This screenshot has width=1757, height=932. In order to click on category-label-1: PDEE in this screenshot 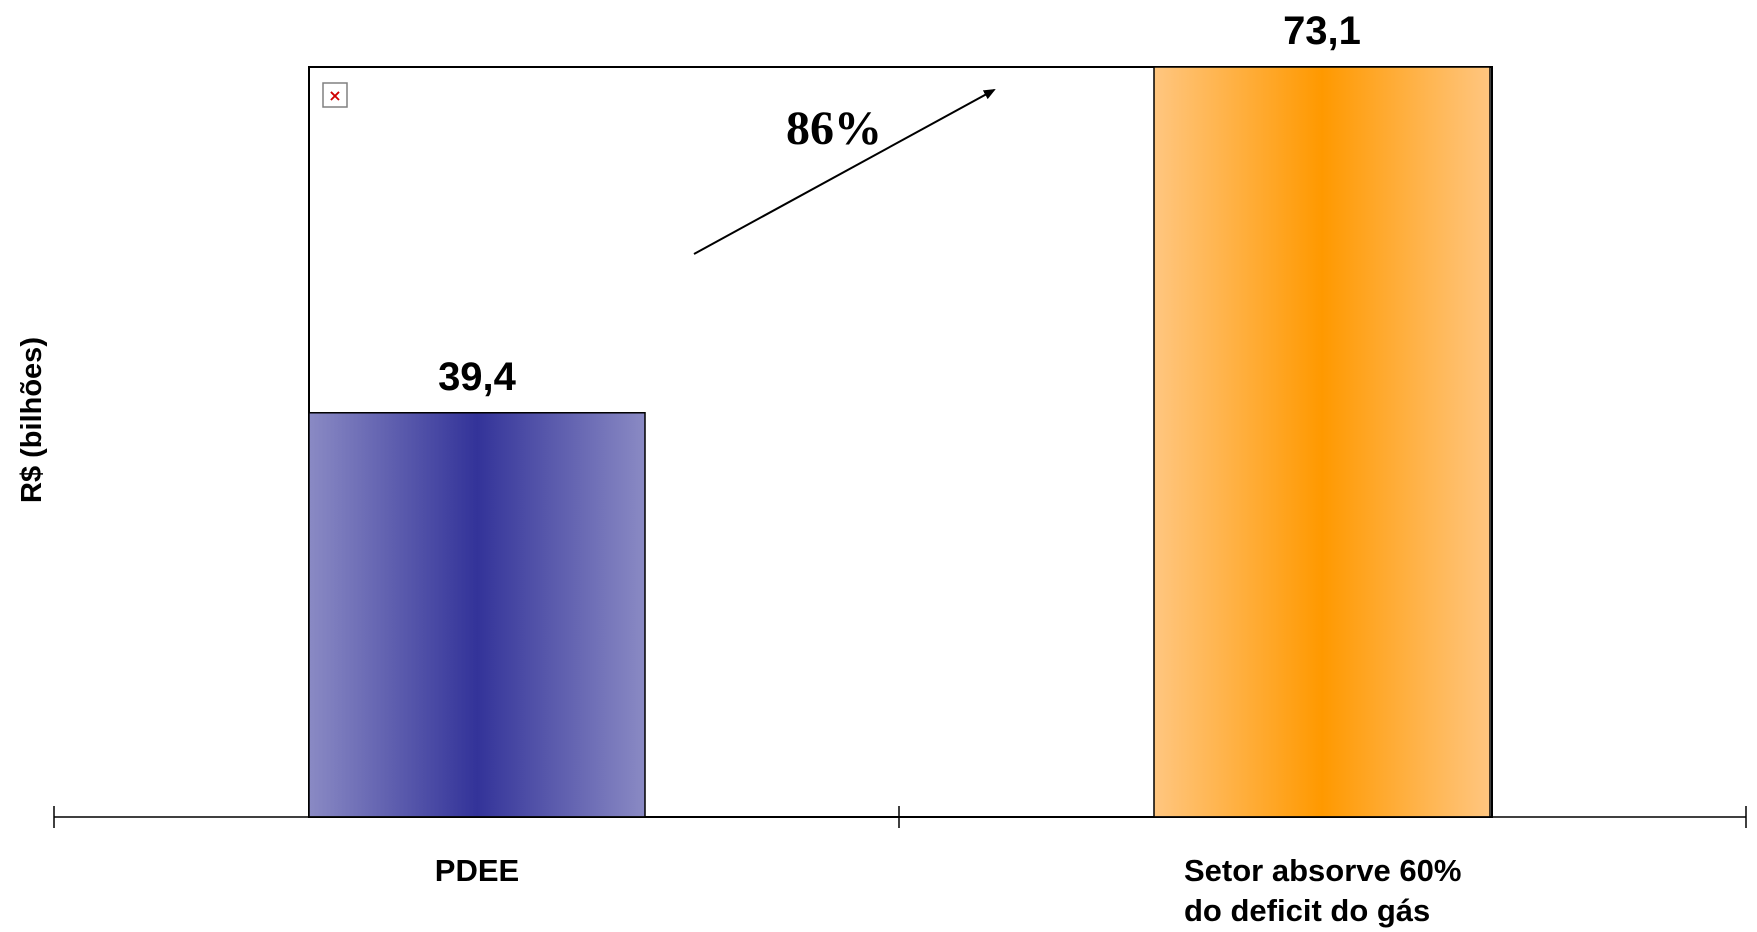, I will do `click(477, 870)`.